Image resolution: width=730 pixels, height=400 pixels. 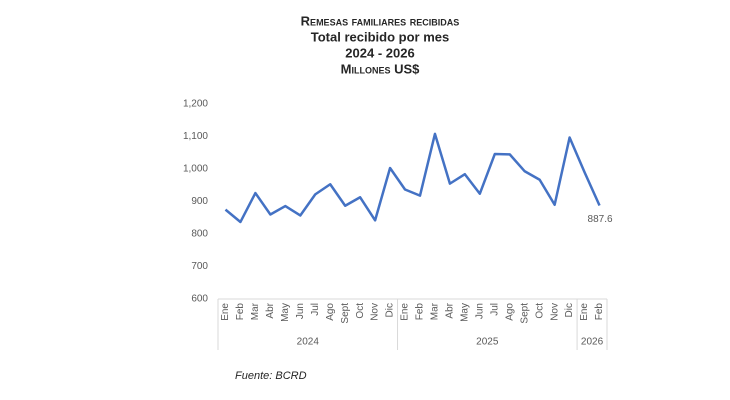 What do you see at coordinates (199, 266) in the screenshot?
I see `y-tick-label: 700` at bounding box center [199, 266].